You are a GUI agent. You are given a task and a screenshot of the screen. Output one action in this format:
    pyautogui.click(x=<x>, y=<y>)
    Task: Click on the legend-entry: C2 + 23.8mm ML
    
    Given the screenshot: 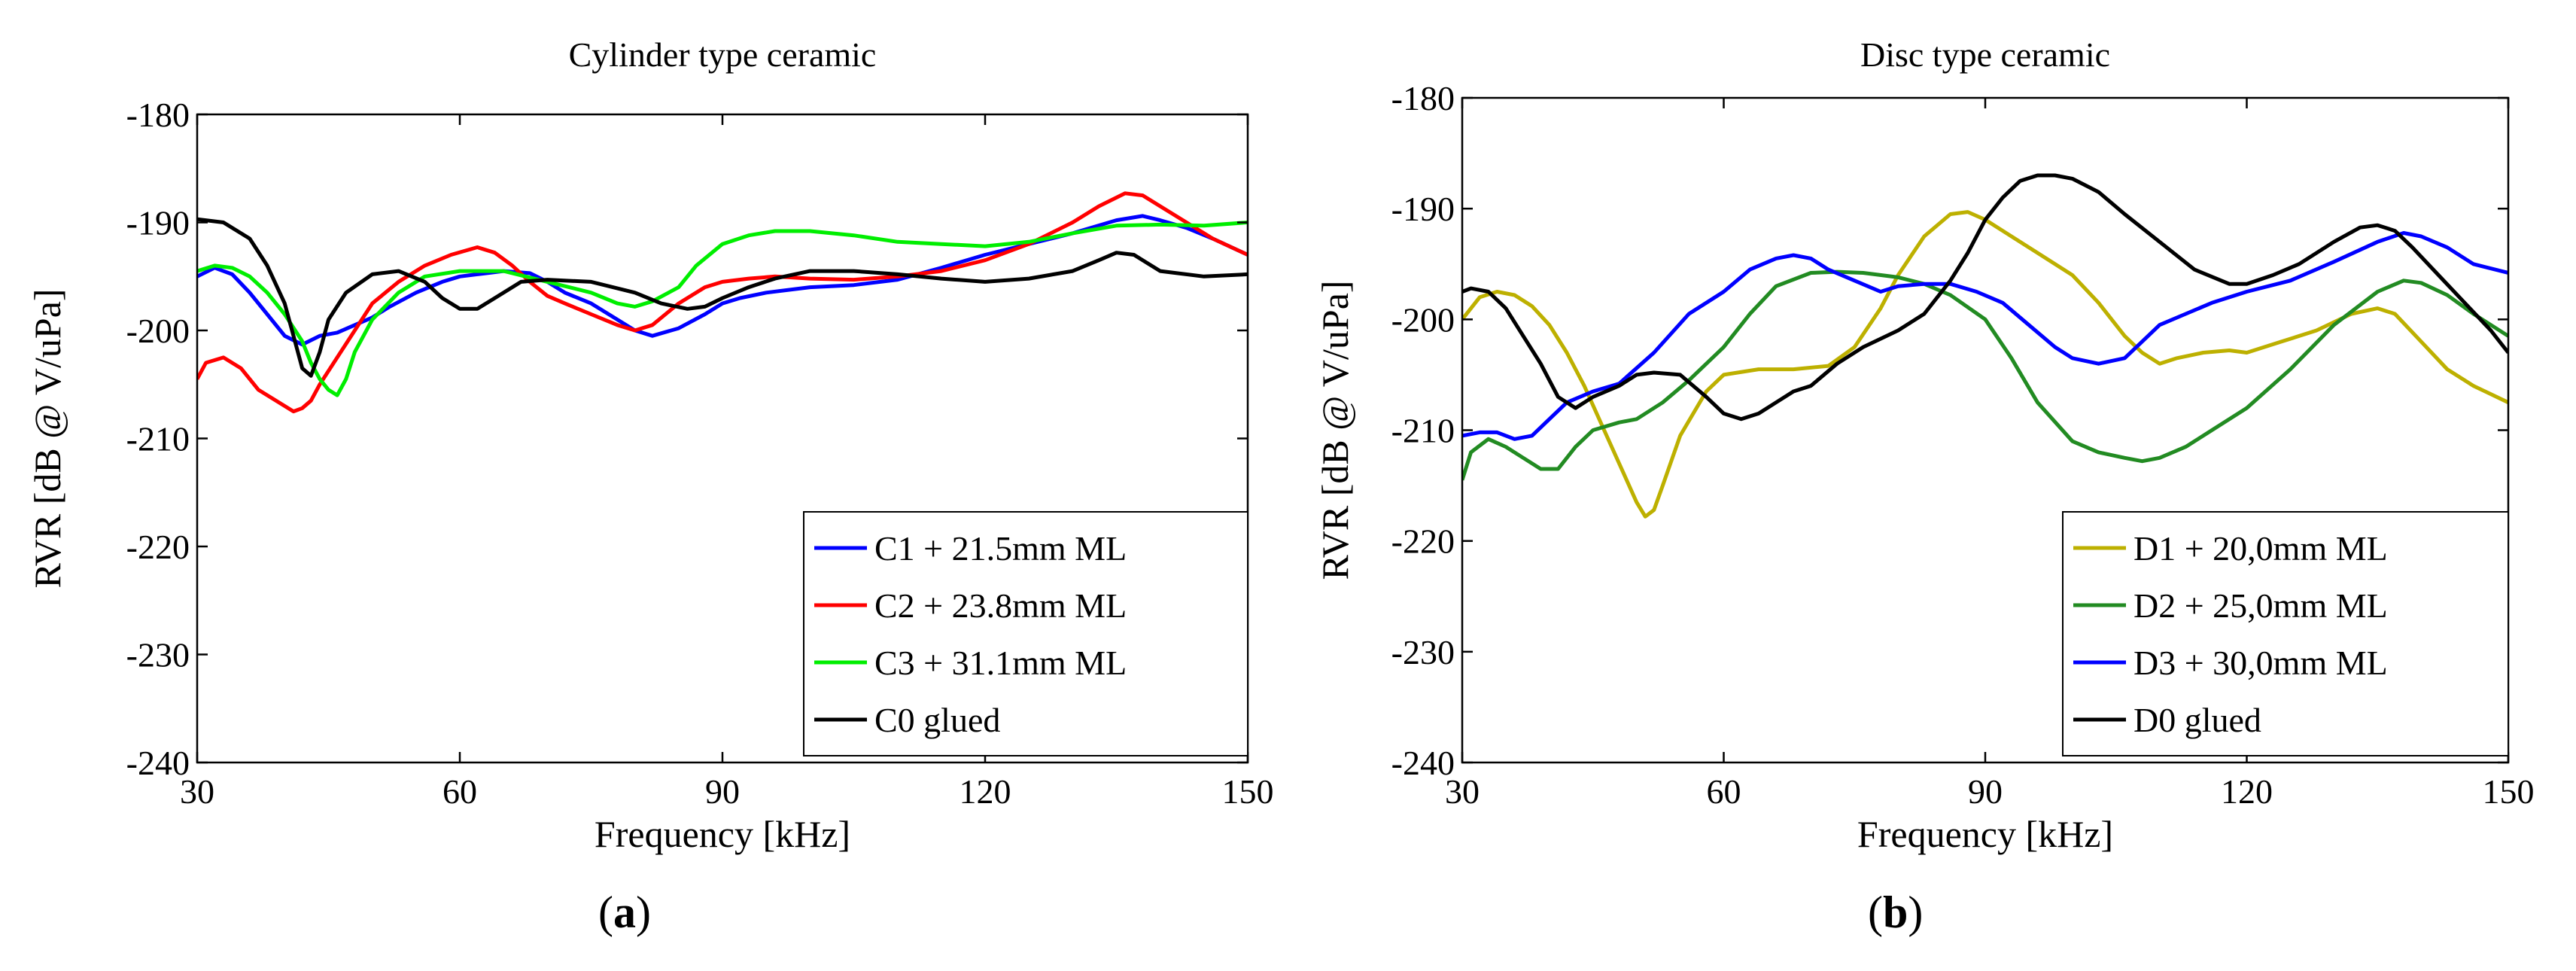 What is the action you would take?
    pyautogui.click(x=1000, y=605)
    